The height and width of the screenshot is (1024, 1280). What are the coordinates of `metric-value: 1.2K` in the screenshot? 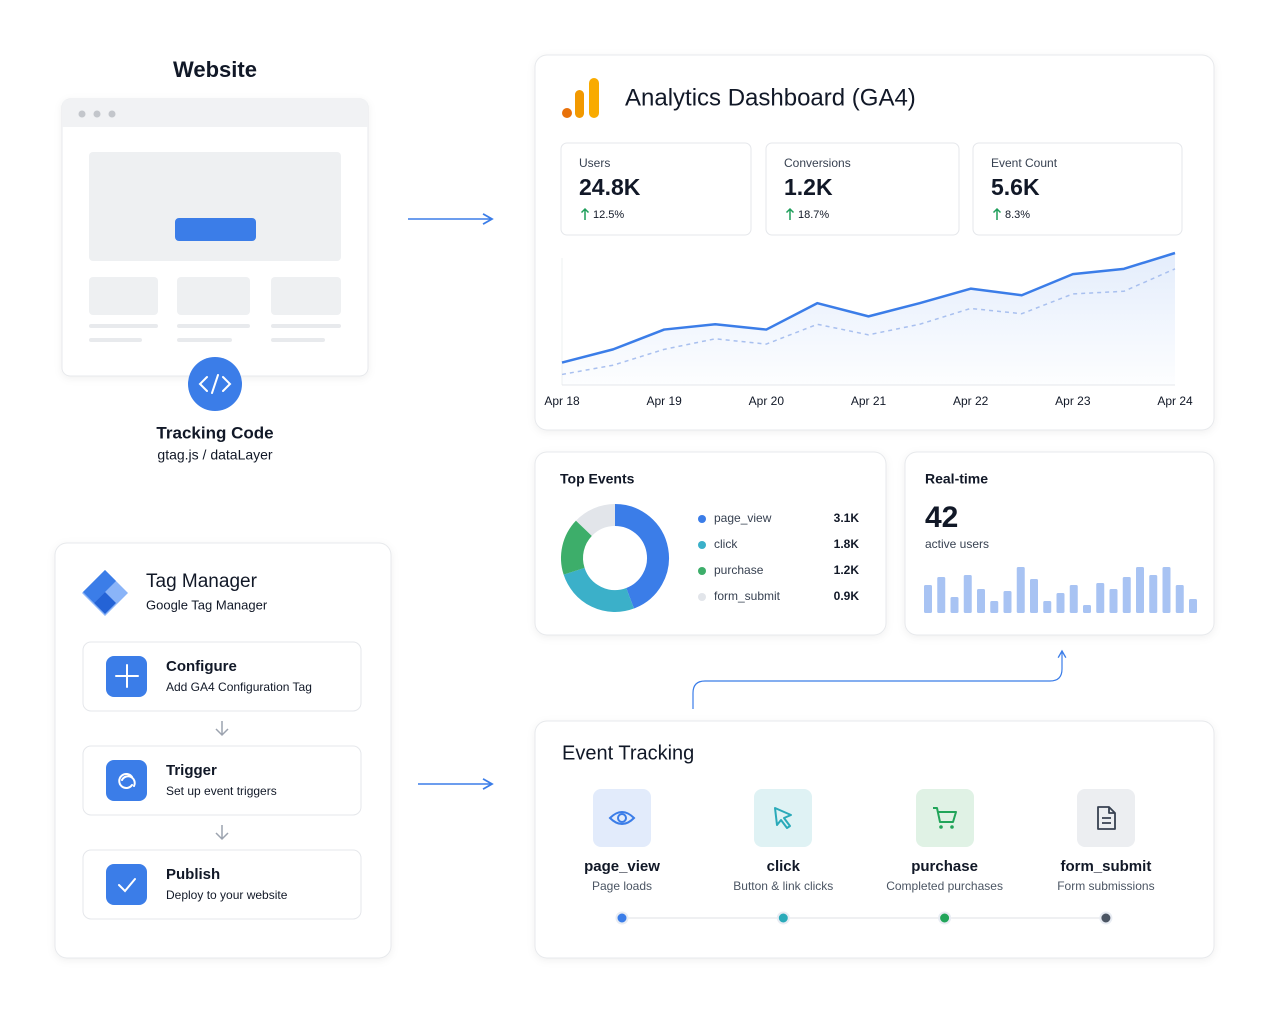 It's located at (808, 187).